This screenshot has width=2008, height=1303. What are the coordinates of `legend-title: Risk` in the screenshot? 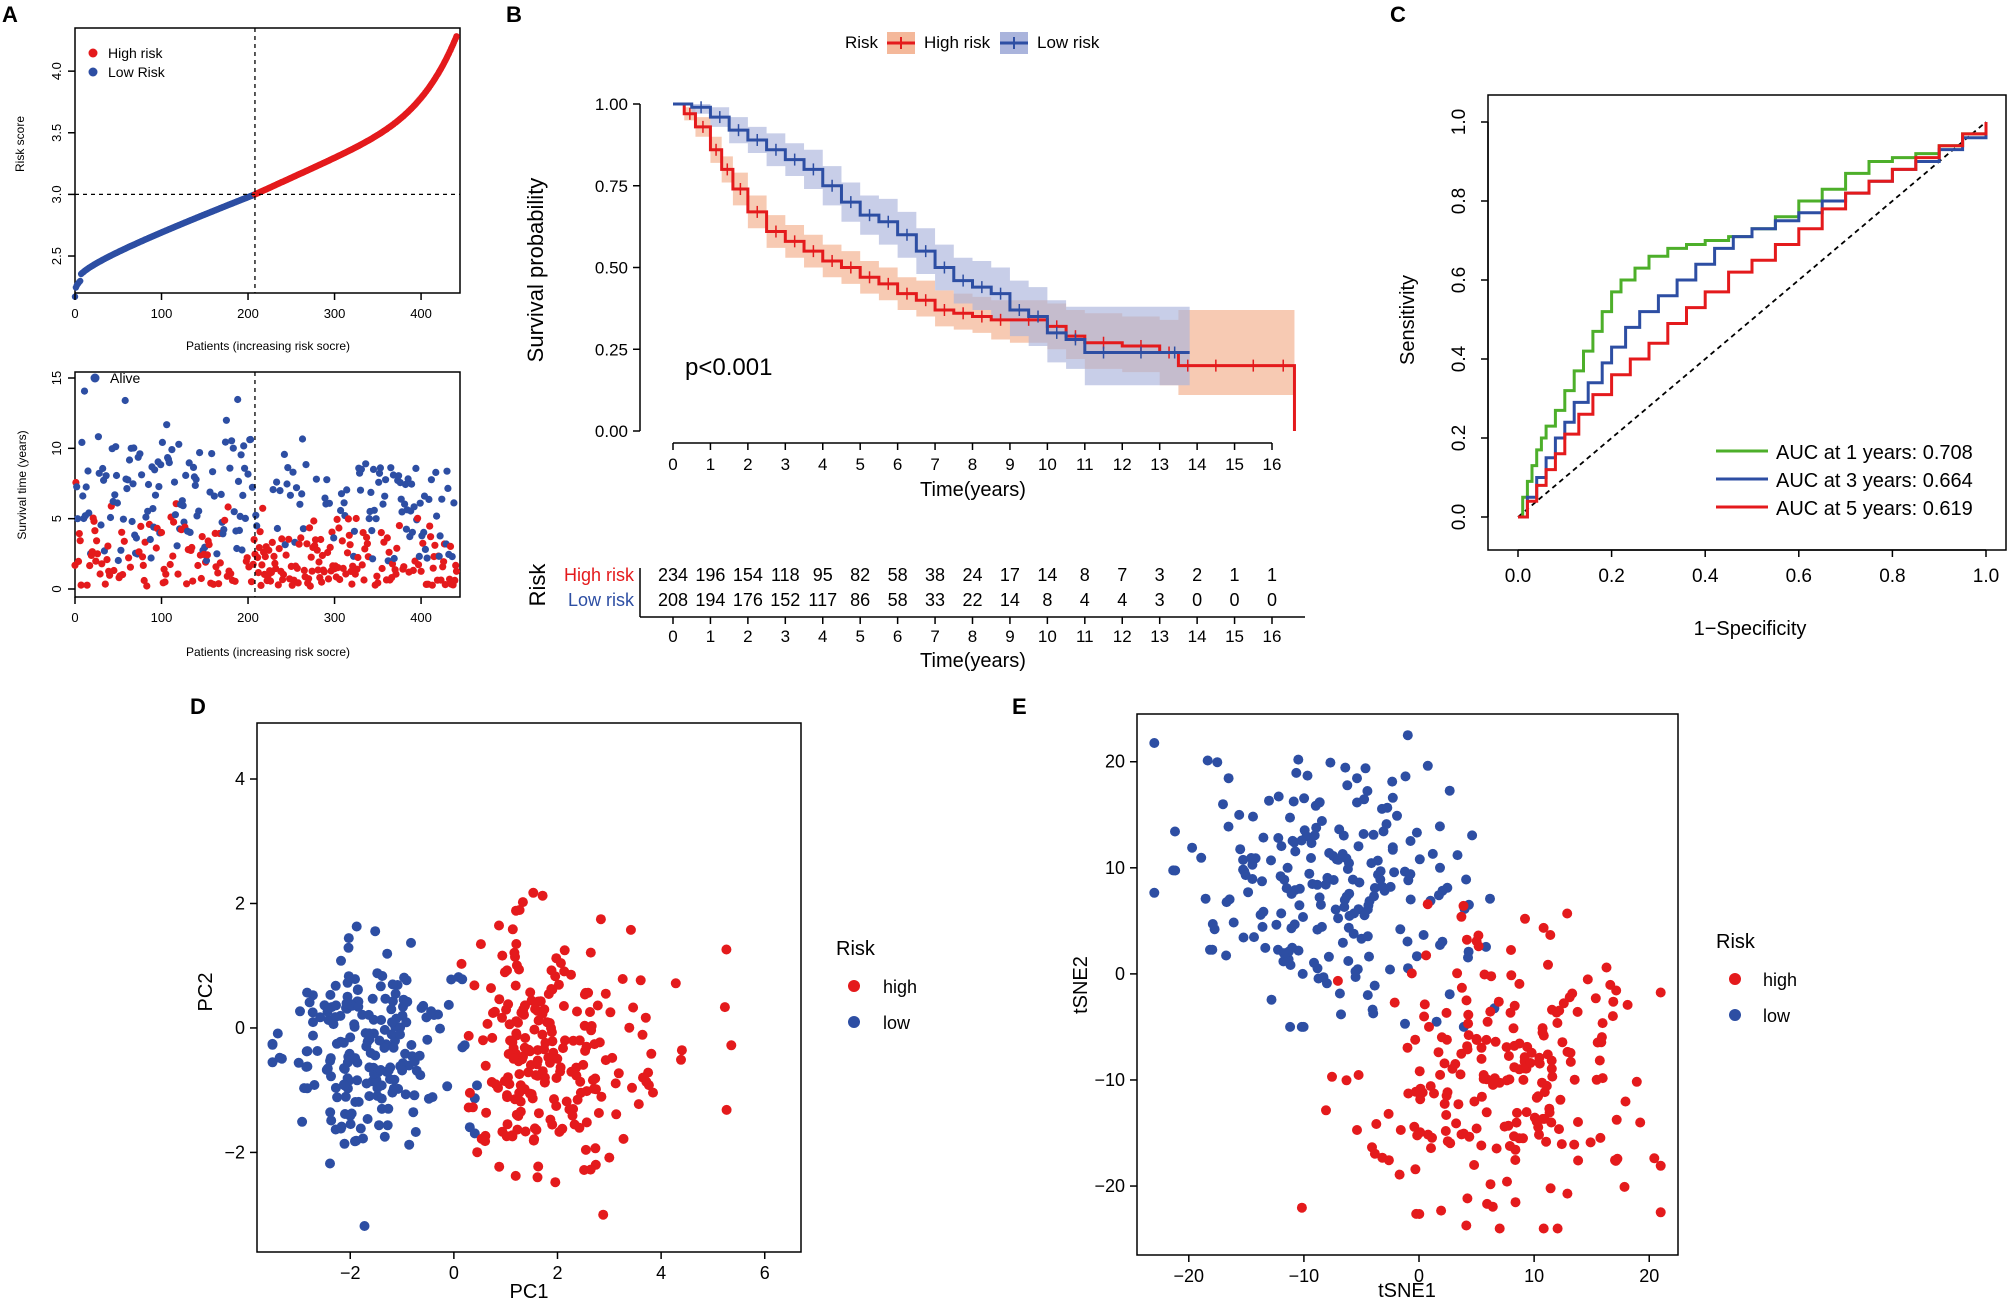 It's located at (1736, 942).